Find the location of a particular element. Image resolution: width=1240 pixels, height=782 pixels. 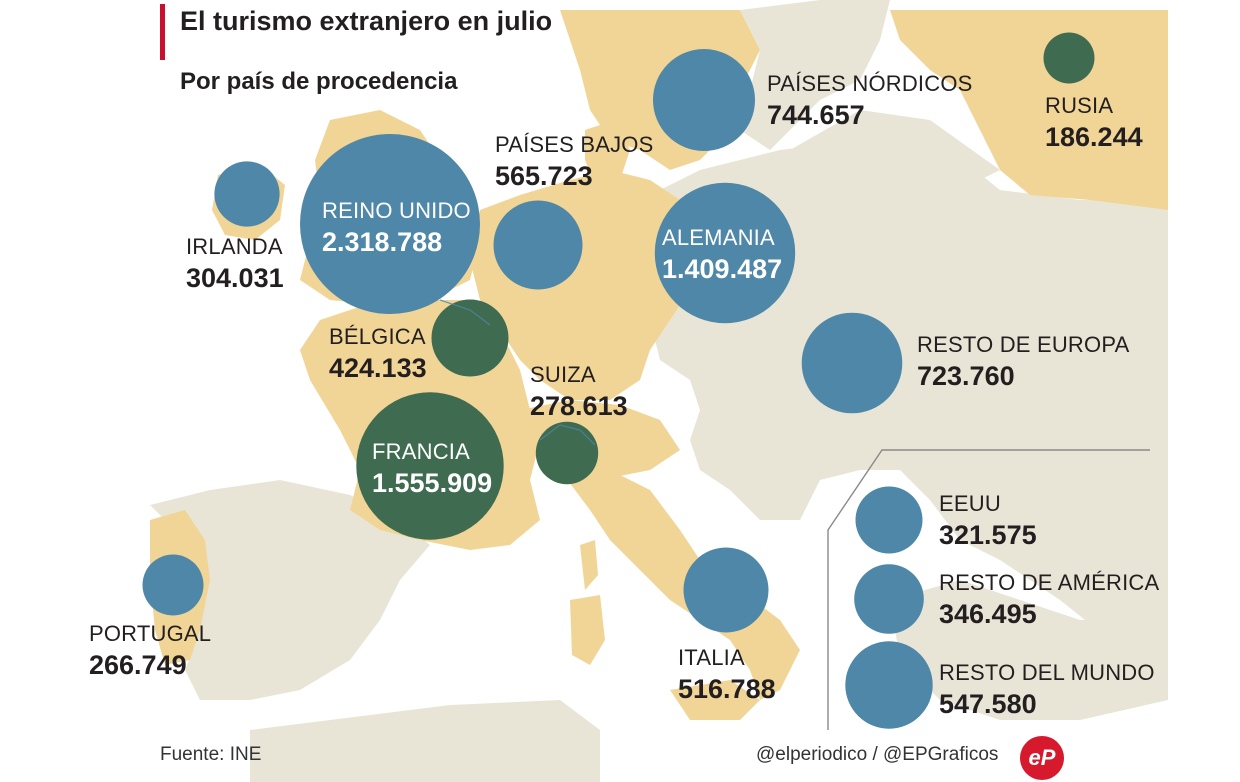

label-name: PORTUGAL is located at coordinates (150, 633).